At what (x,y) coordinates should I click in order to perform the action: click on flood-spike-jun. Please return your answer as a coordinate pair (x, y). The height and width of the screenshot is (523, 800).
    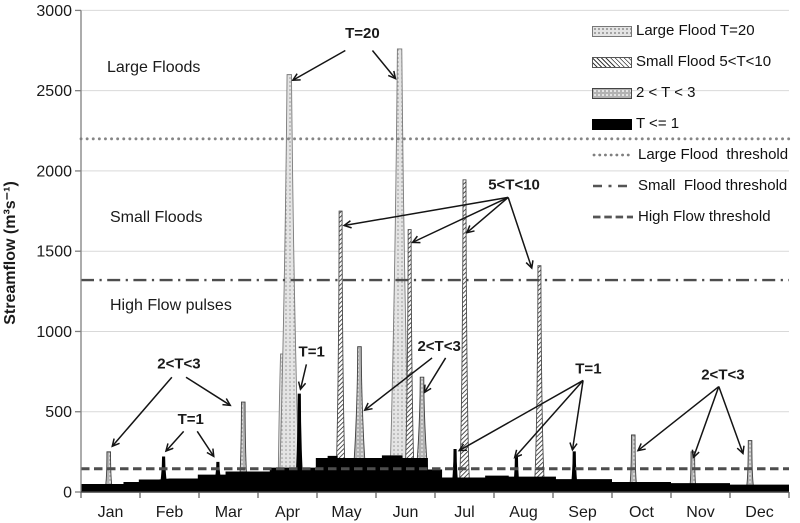
    Looking at the image, I should click on (409, 361).